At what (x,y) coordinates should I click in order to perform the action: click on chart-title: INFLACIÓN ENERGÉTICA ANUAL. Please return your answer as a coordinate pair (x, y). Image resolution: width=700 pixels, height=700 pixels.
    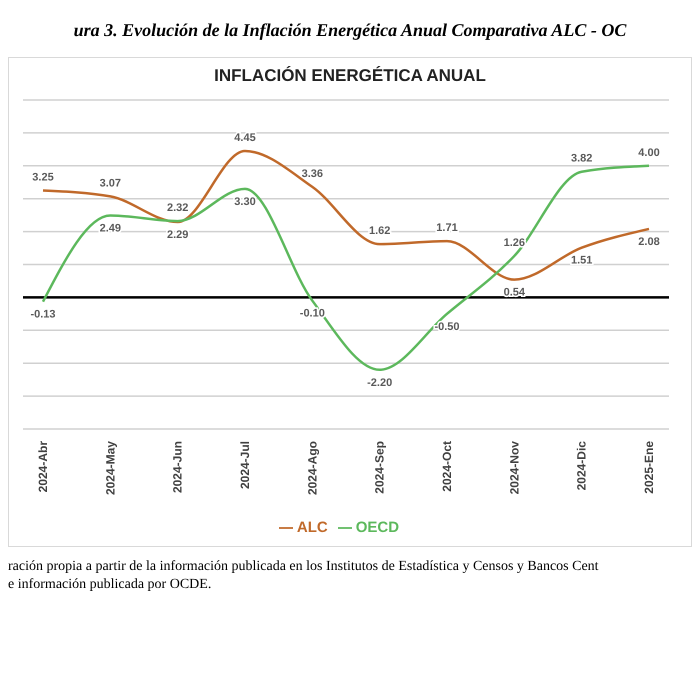
    Looking at the image, I should click on (350, 76).